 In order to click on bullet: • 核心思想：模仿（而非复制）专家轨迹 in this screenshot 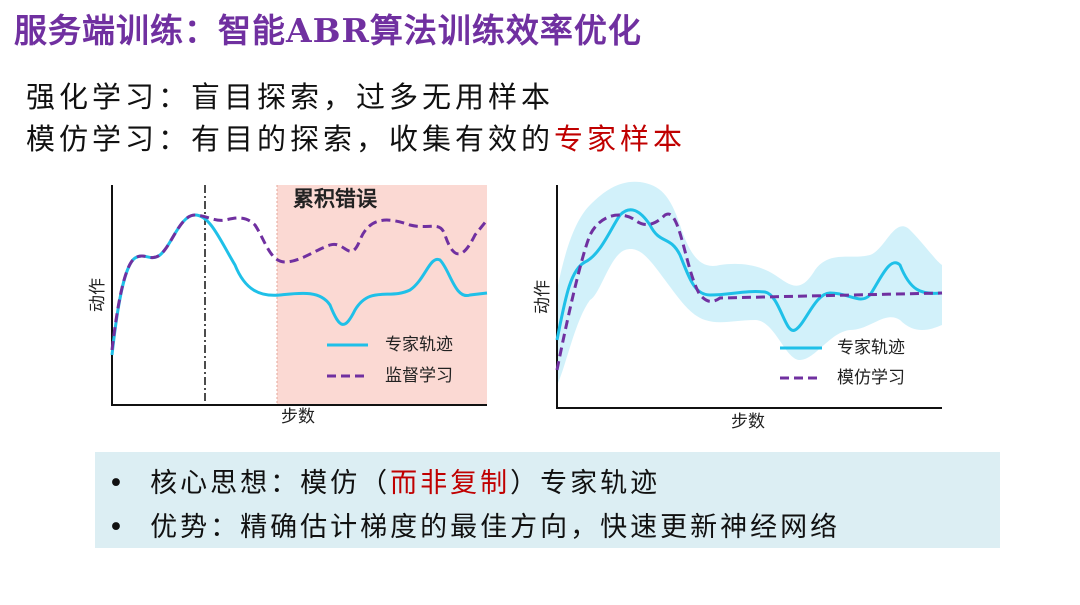, I will do `click(384, 483)`.